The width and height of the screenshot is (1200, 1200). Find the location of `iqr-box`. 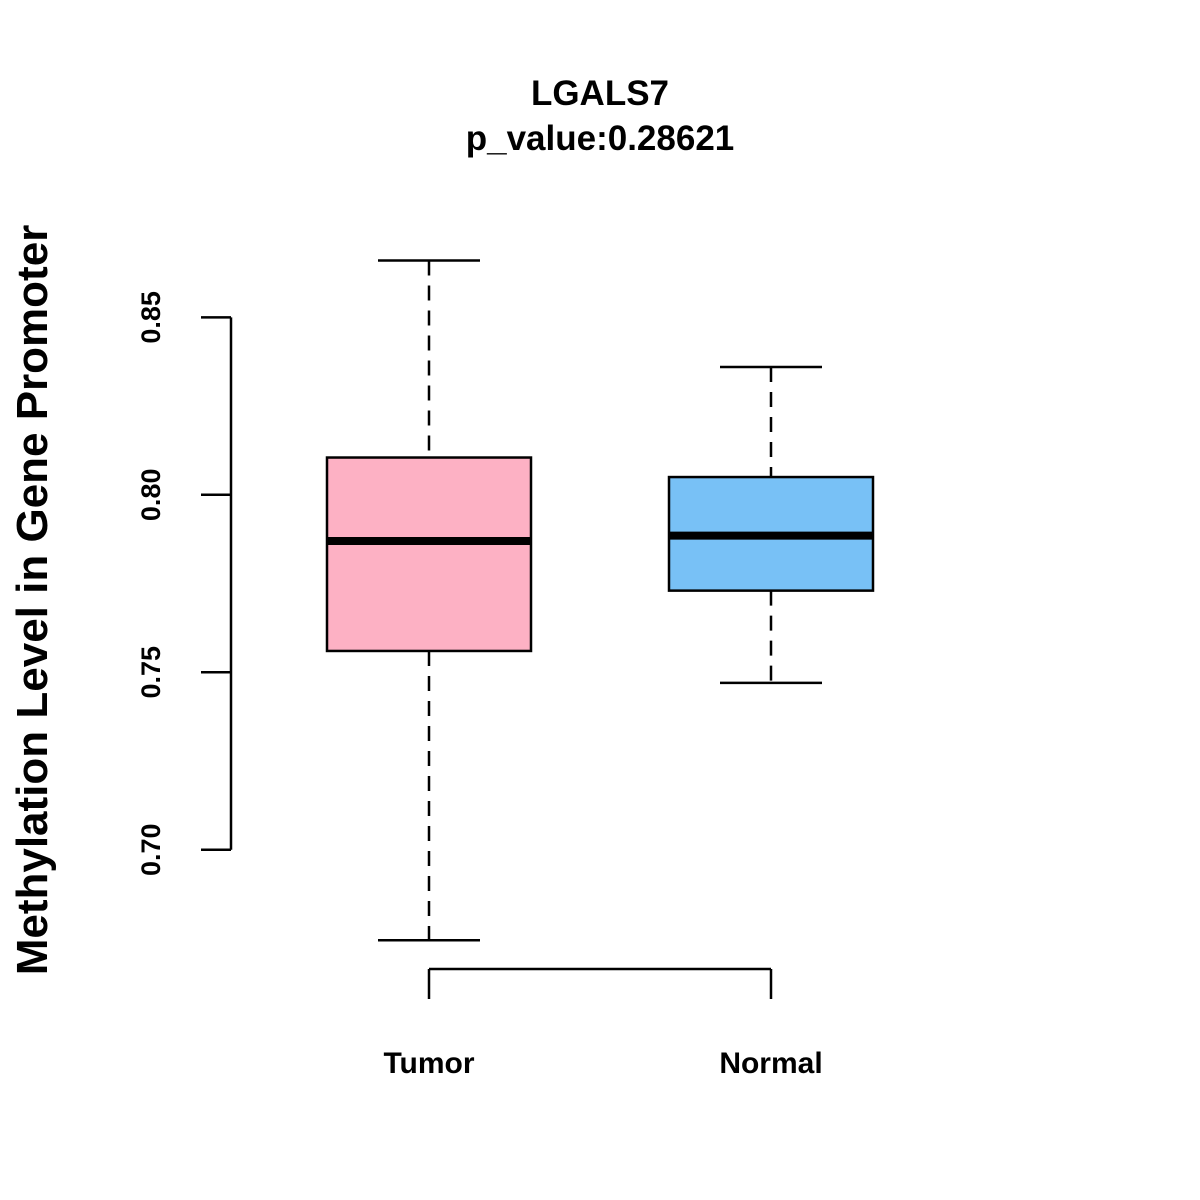

iqr-box is located at coordinates (429, 554).